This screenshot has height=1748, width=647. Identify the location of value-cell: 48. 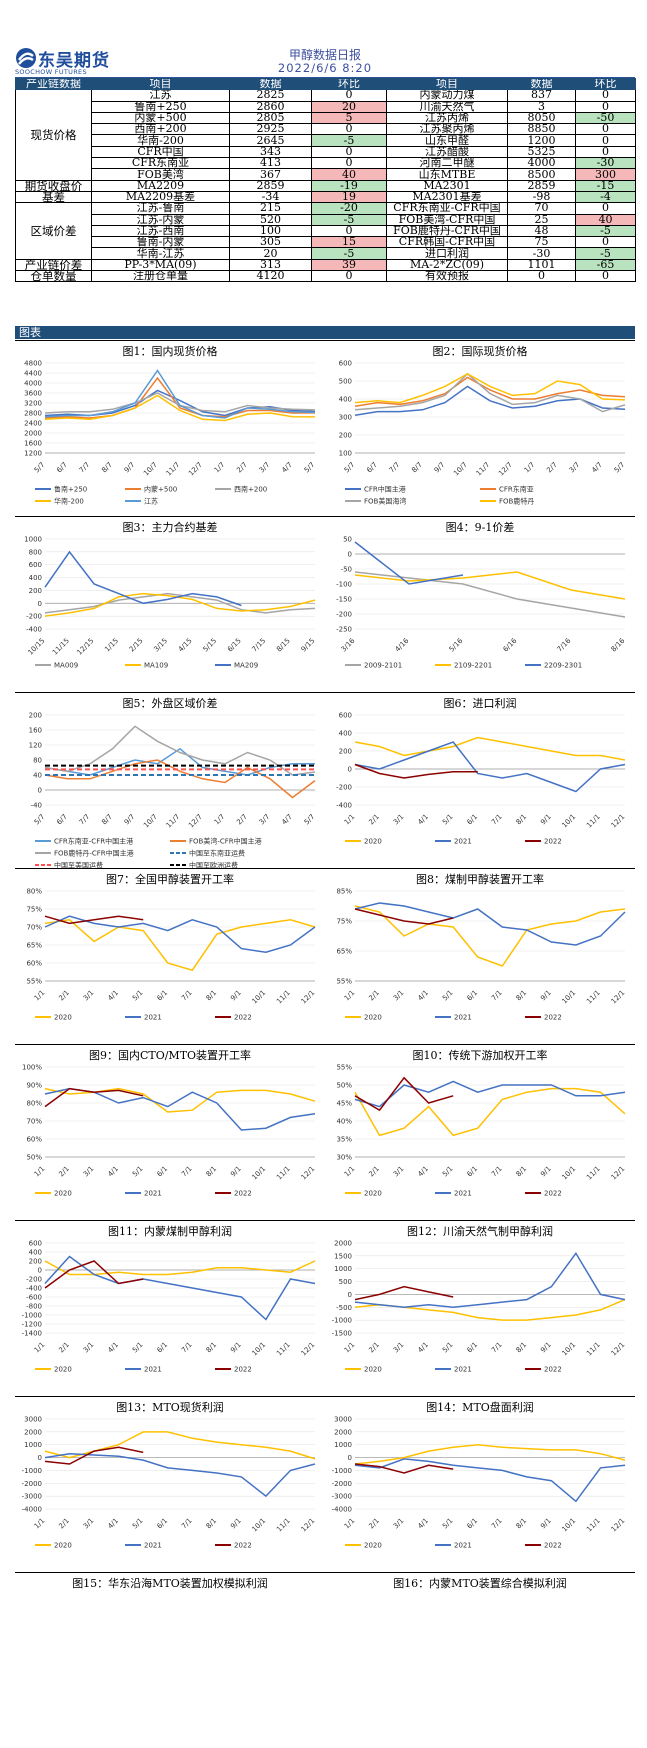
(541, 231).